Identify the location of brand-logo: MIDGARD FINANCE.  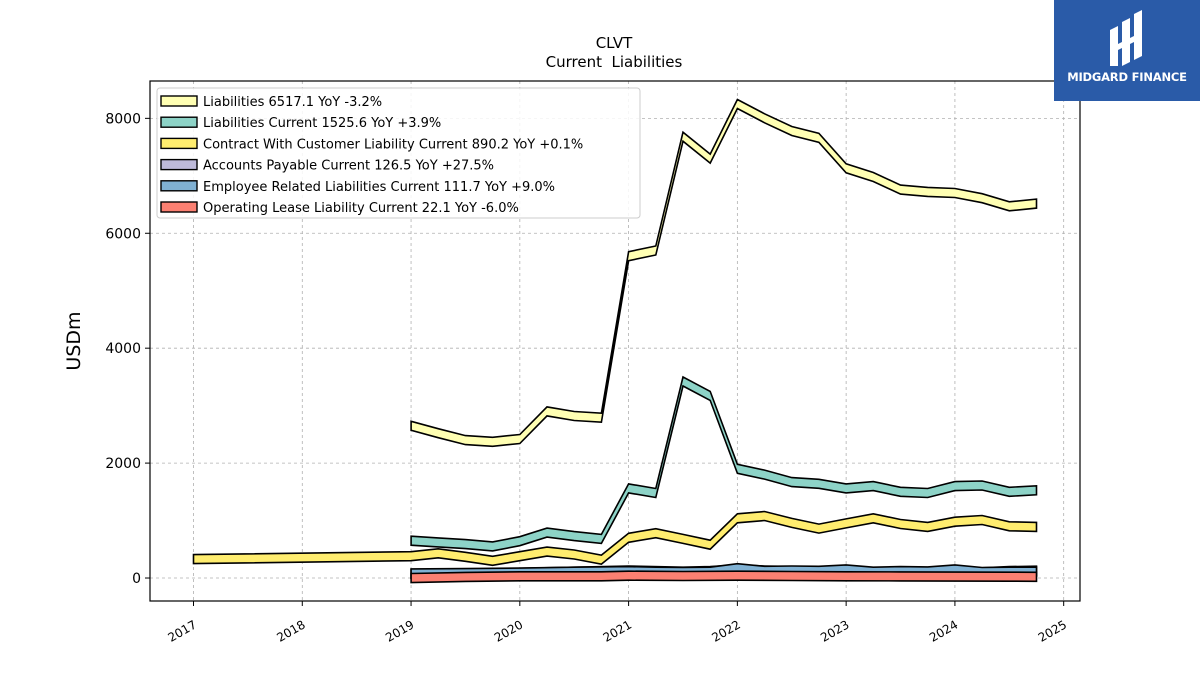
(1127, 50).